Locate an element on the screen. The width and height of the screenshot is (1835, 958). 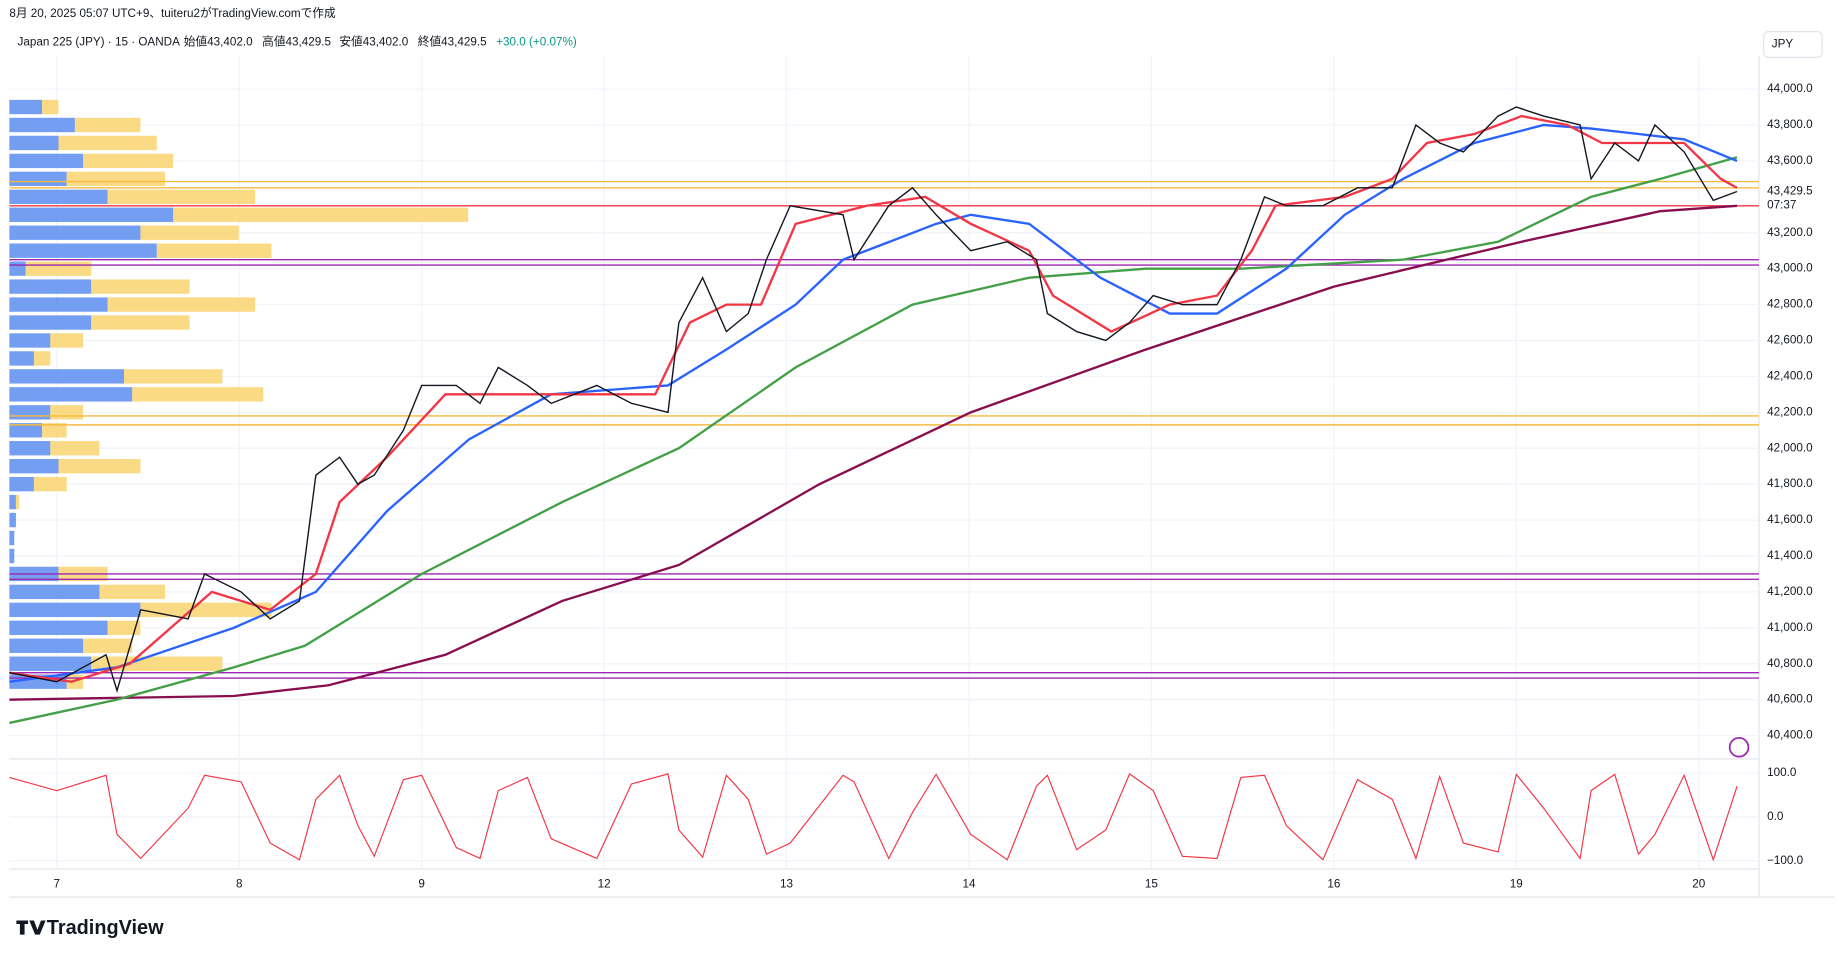
last-price: 43,429.5 is located at coordinates (1790, 191).